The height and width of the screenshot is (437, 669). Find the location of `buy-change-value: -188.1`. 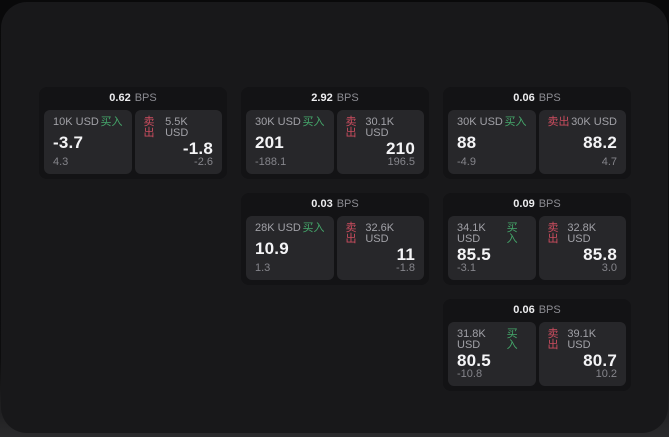

buy-change-value: -188.1 is located at coordinates (271, 162).